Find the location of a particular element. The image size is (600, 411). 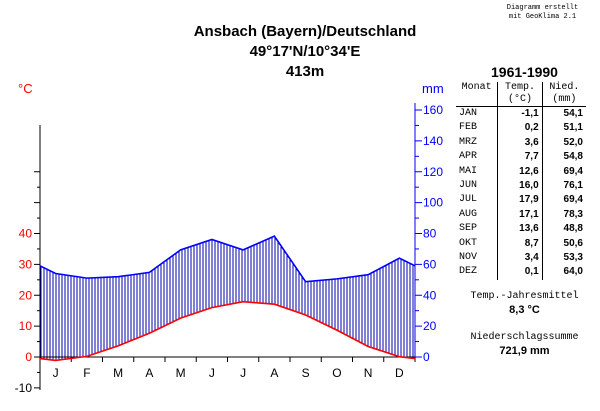

precip-tick-label: 20 is located at coordinates (430, 326).